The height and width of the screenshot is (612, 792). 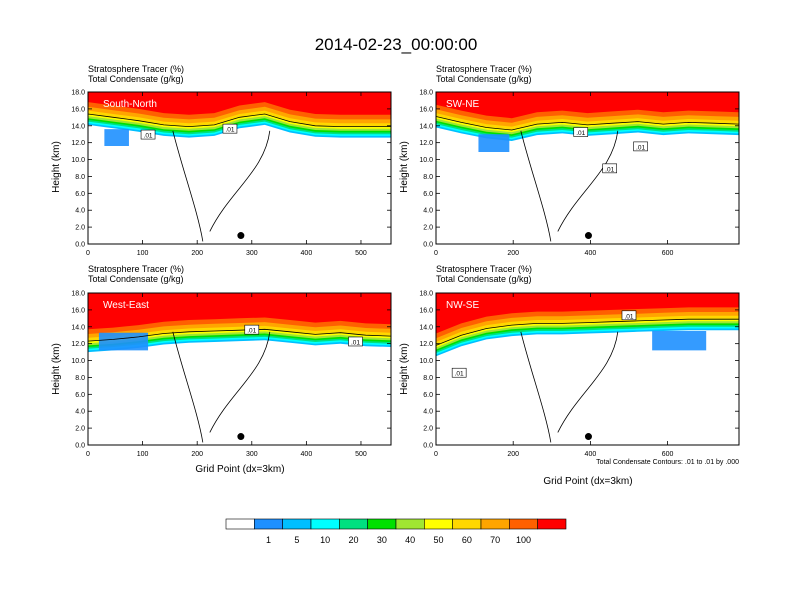 I want to click on colorbar-label: 1, so click(x=268, y=540).